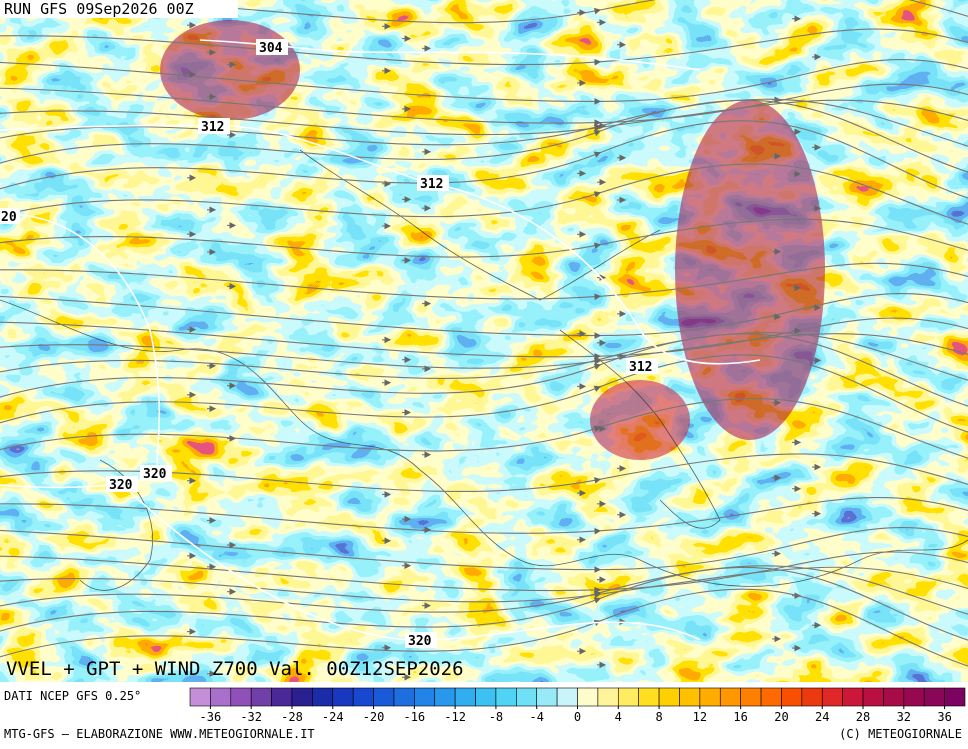 This screenshot has width=968, height=749. I want to click on colorbar-tick-label: 36, so click(944, 717).